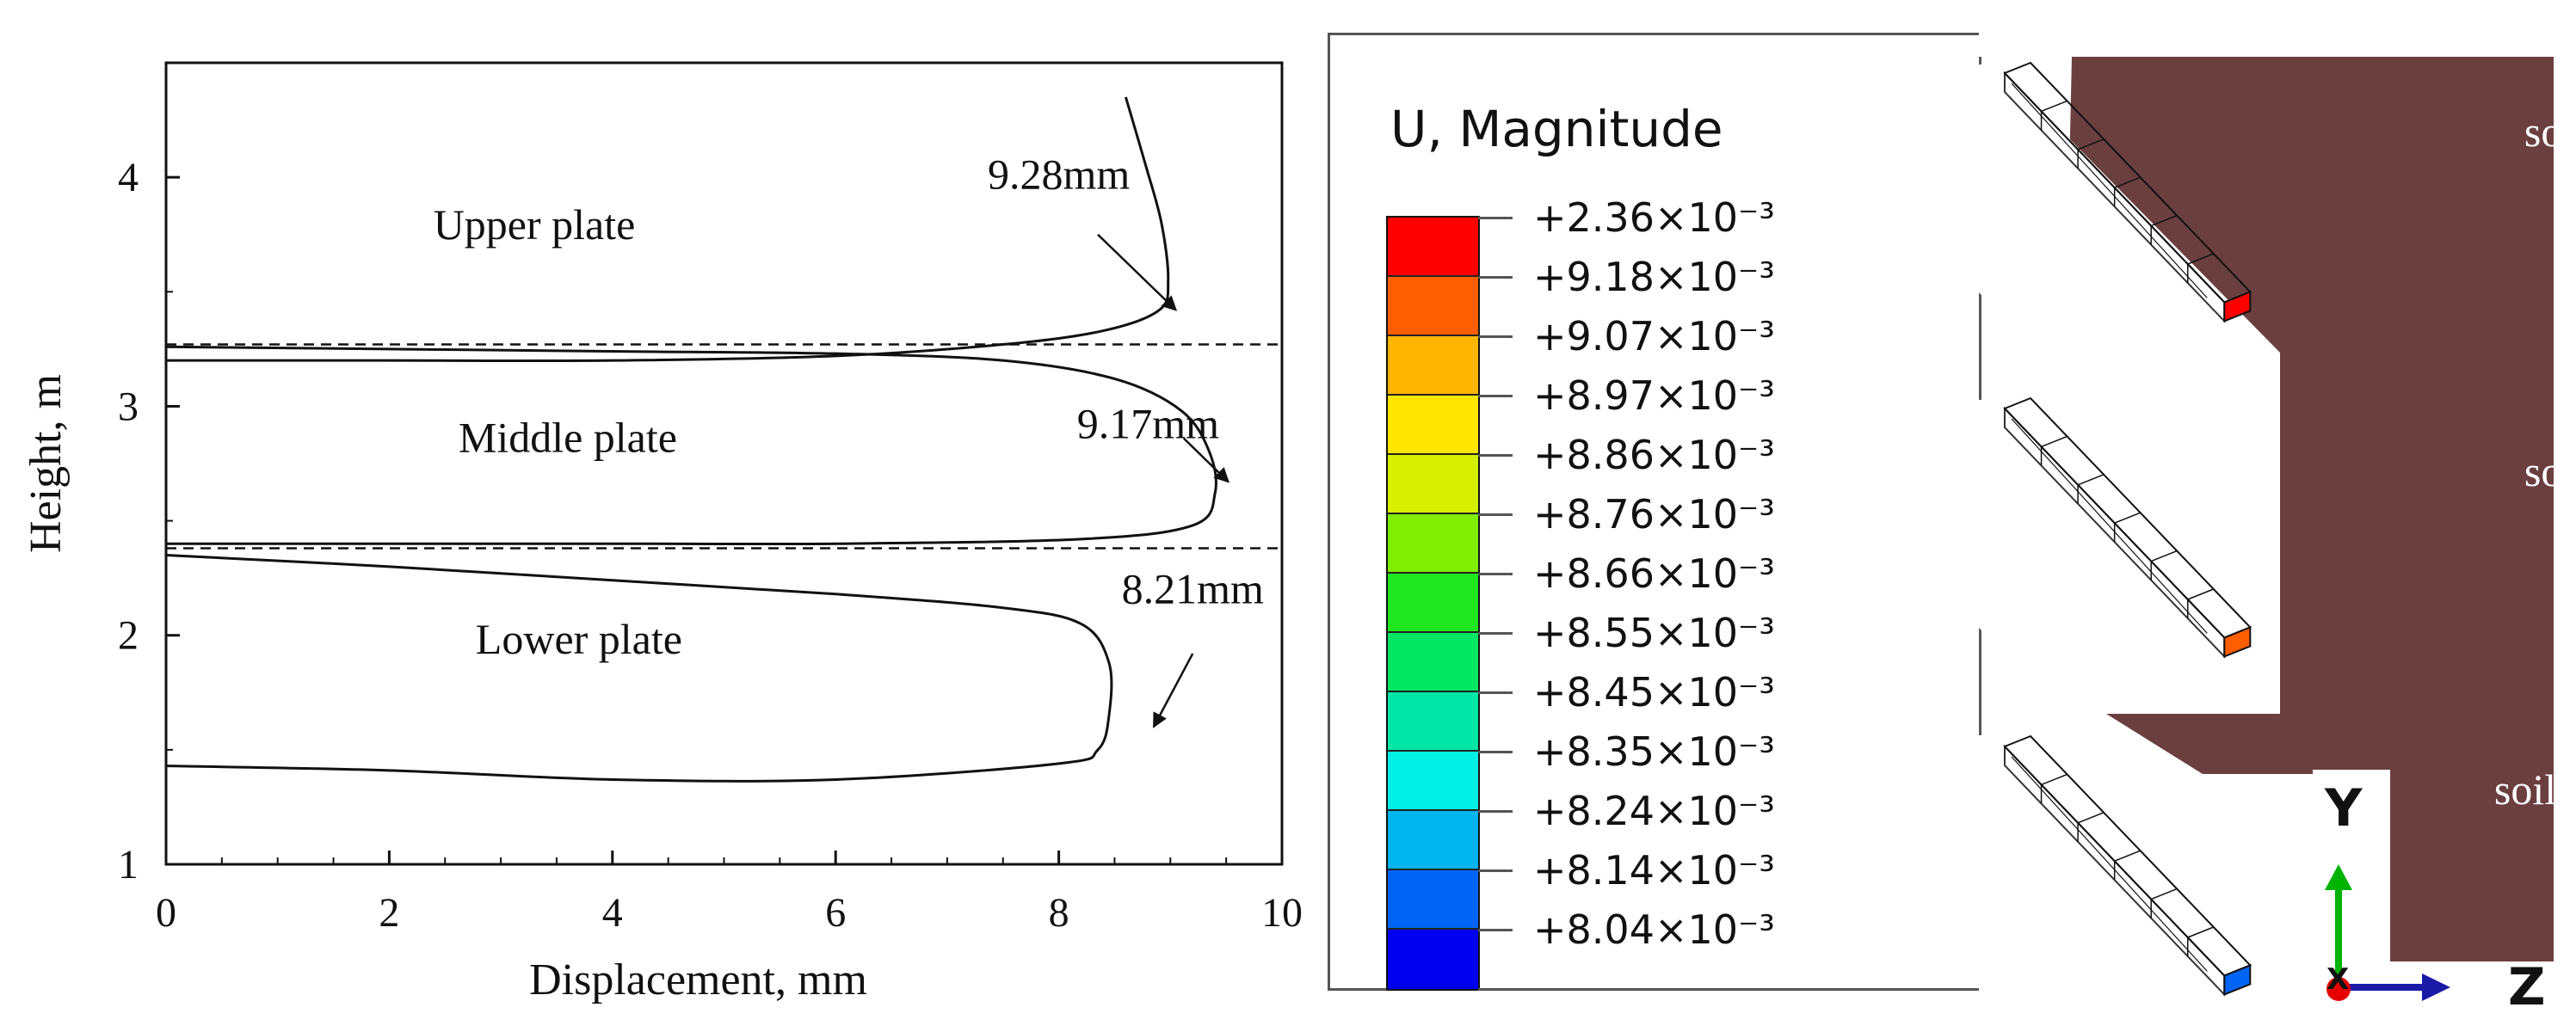 The width and height of the screenshot is (2576, 1032). I want to click on legend-label: +8.24×10⁻³, so click(1654, 811).